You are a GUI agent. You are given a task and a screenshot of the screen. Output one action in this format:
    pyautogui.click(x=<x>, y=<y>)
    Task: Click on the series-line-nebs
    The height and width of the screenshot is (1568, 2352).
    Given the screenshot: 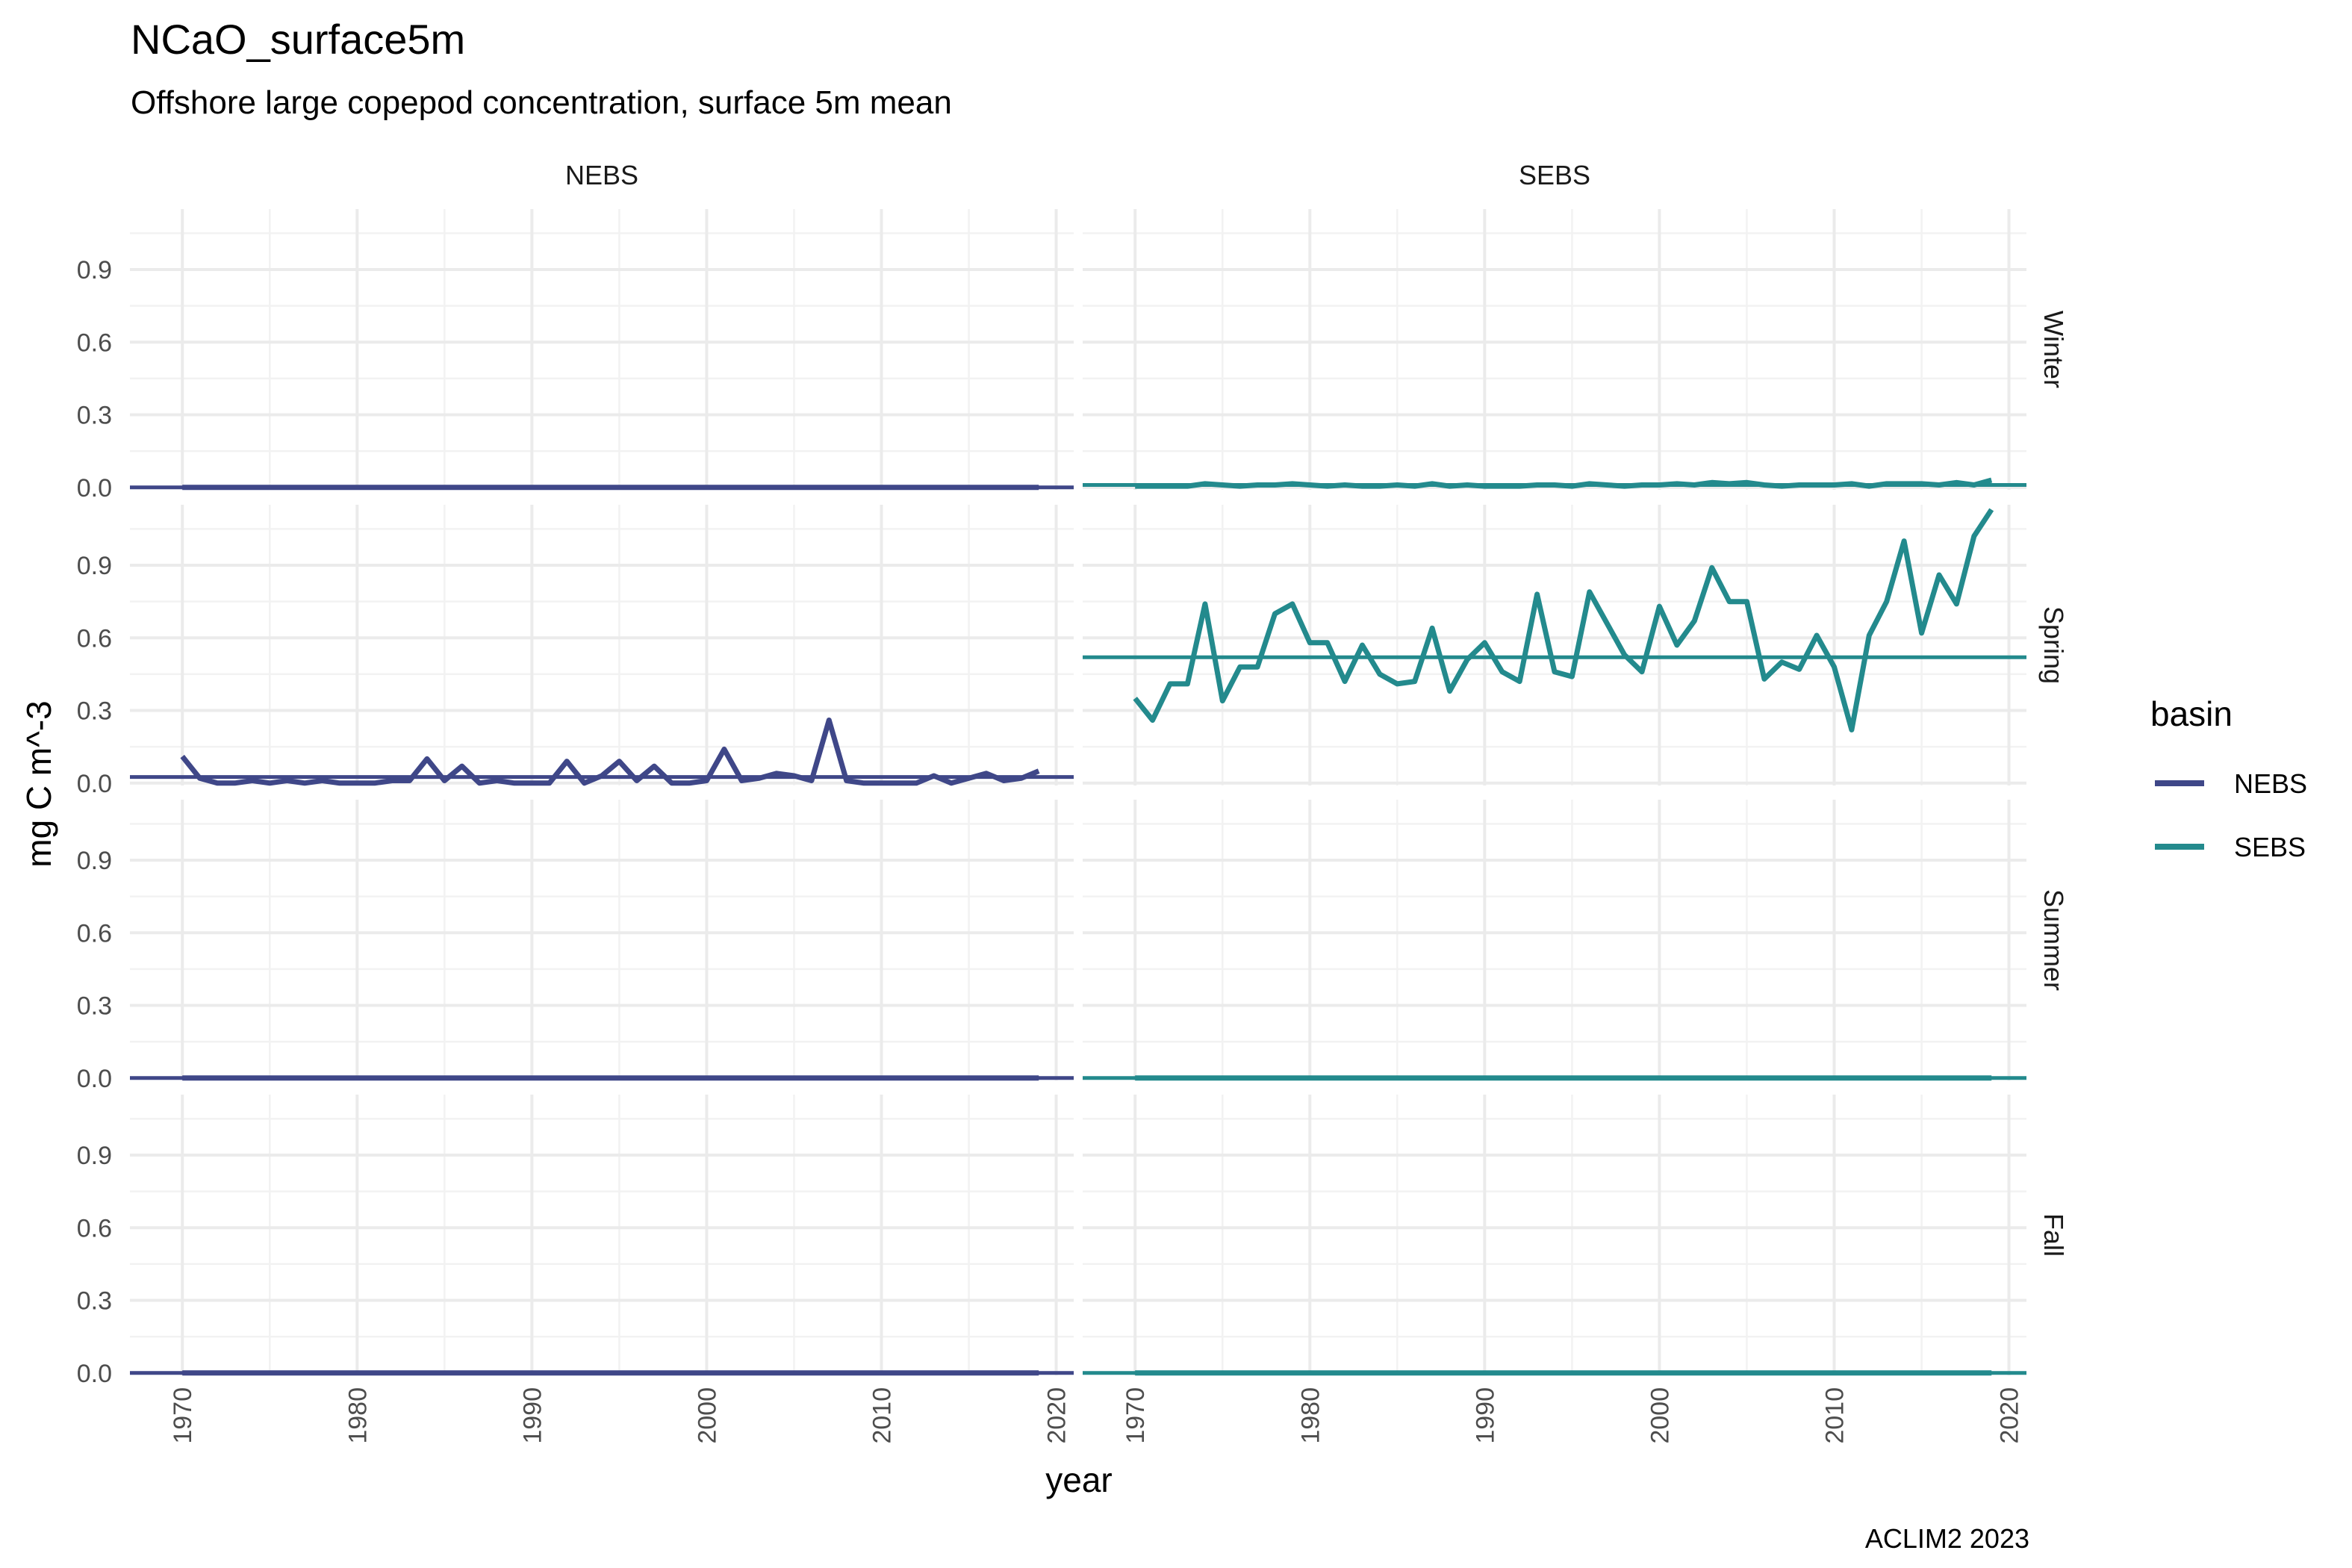 What is the action you would take?
    pyautogui.click(x=610, y=752)
    